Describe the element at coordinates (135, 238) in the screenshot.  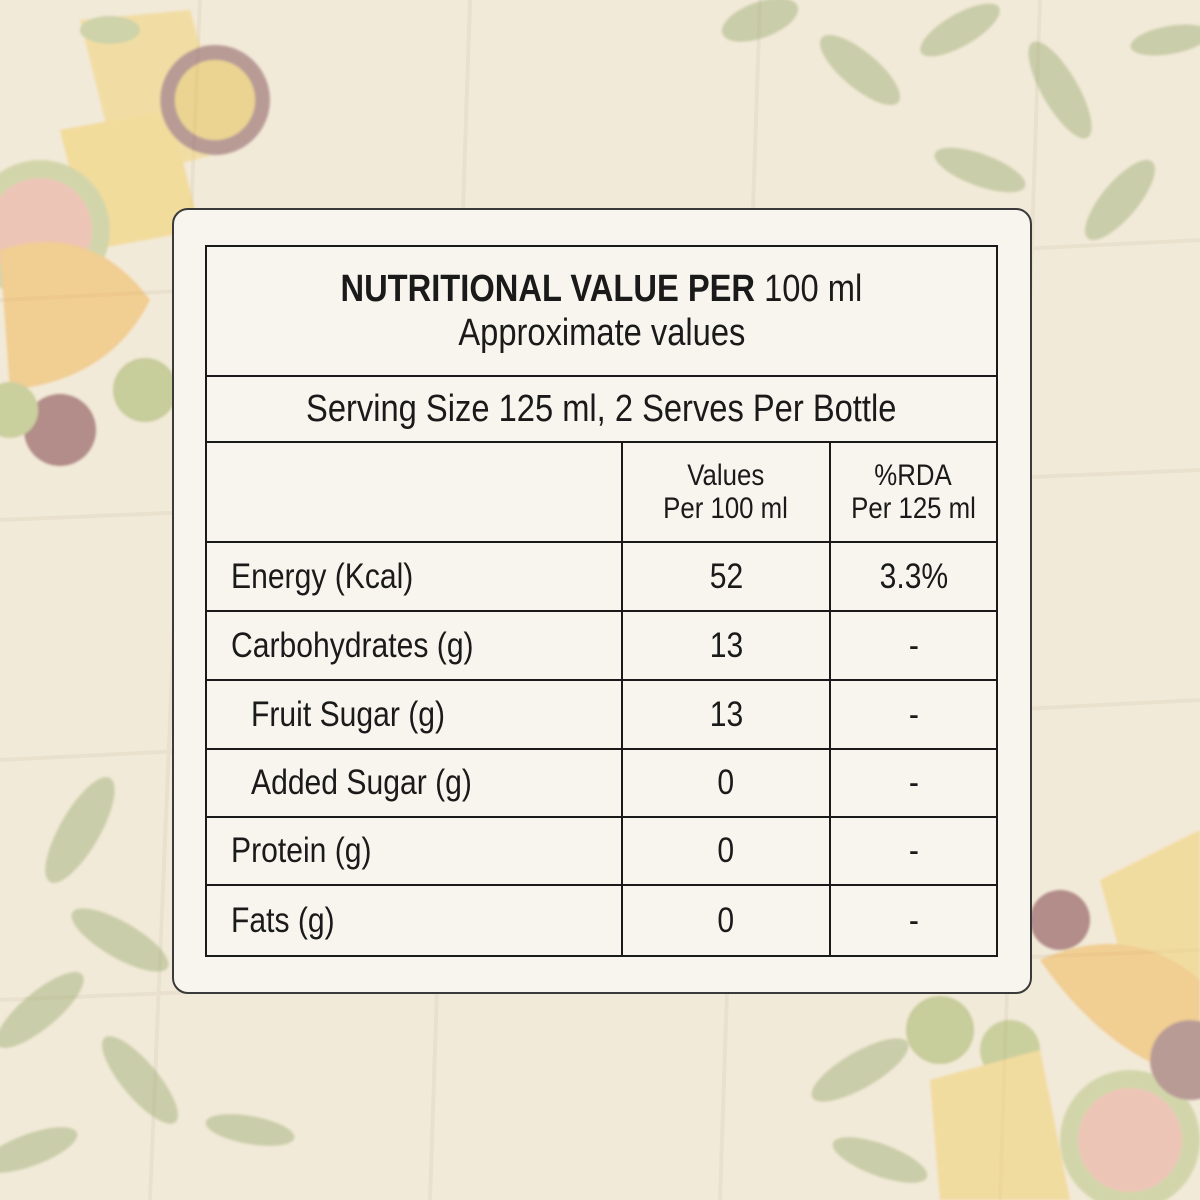
I see `top-left-fruits` at that location.